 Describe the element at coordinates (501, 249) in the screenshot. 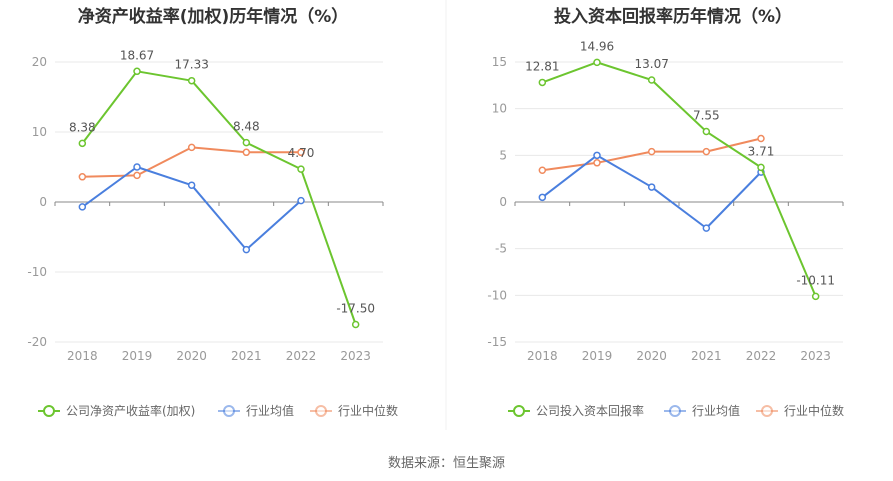

I see `y-tick-label: -5` at that location.